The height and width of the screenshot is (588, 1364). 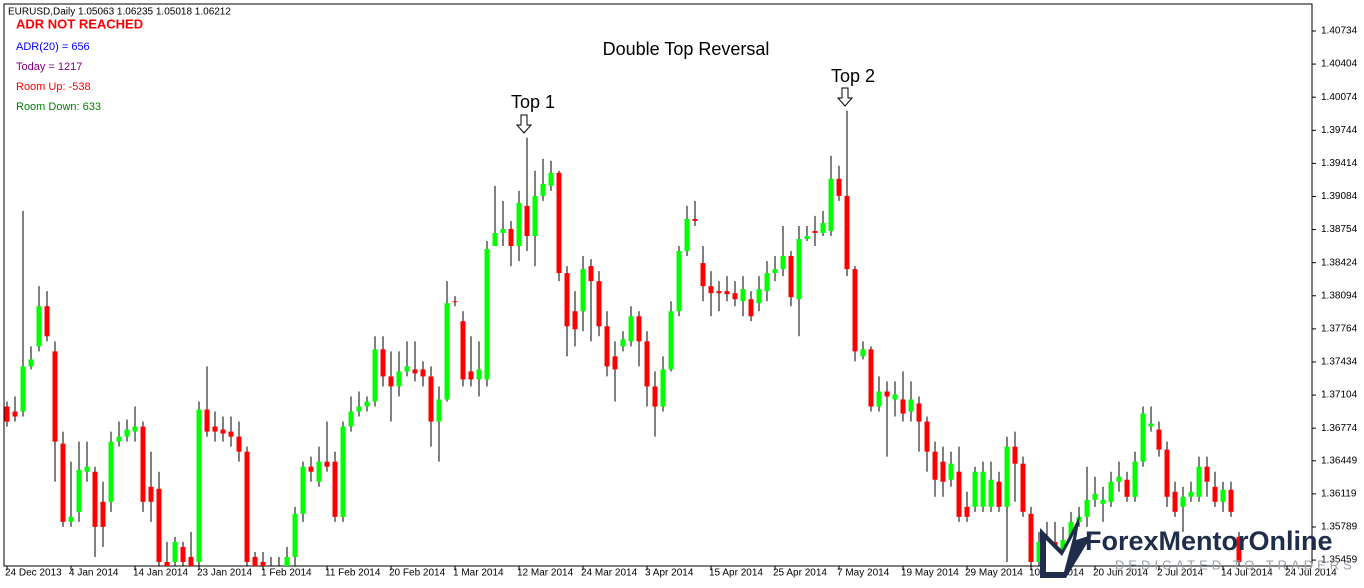 I want to click on logo-name: ForexMentorOnline, so click(x=1209, y=541).